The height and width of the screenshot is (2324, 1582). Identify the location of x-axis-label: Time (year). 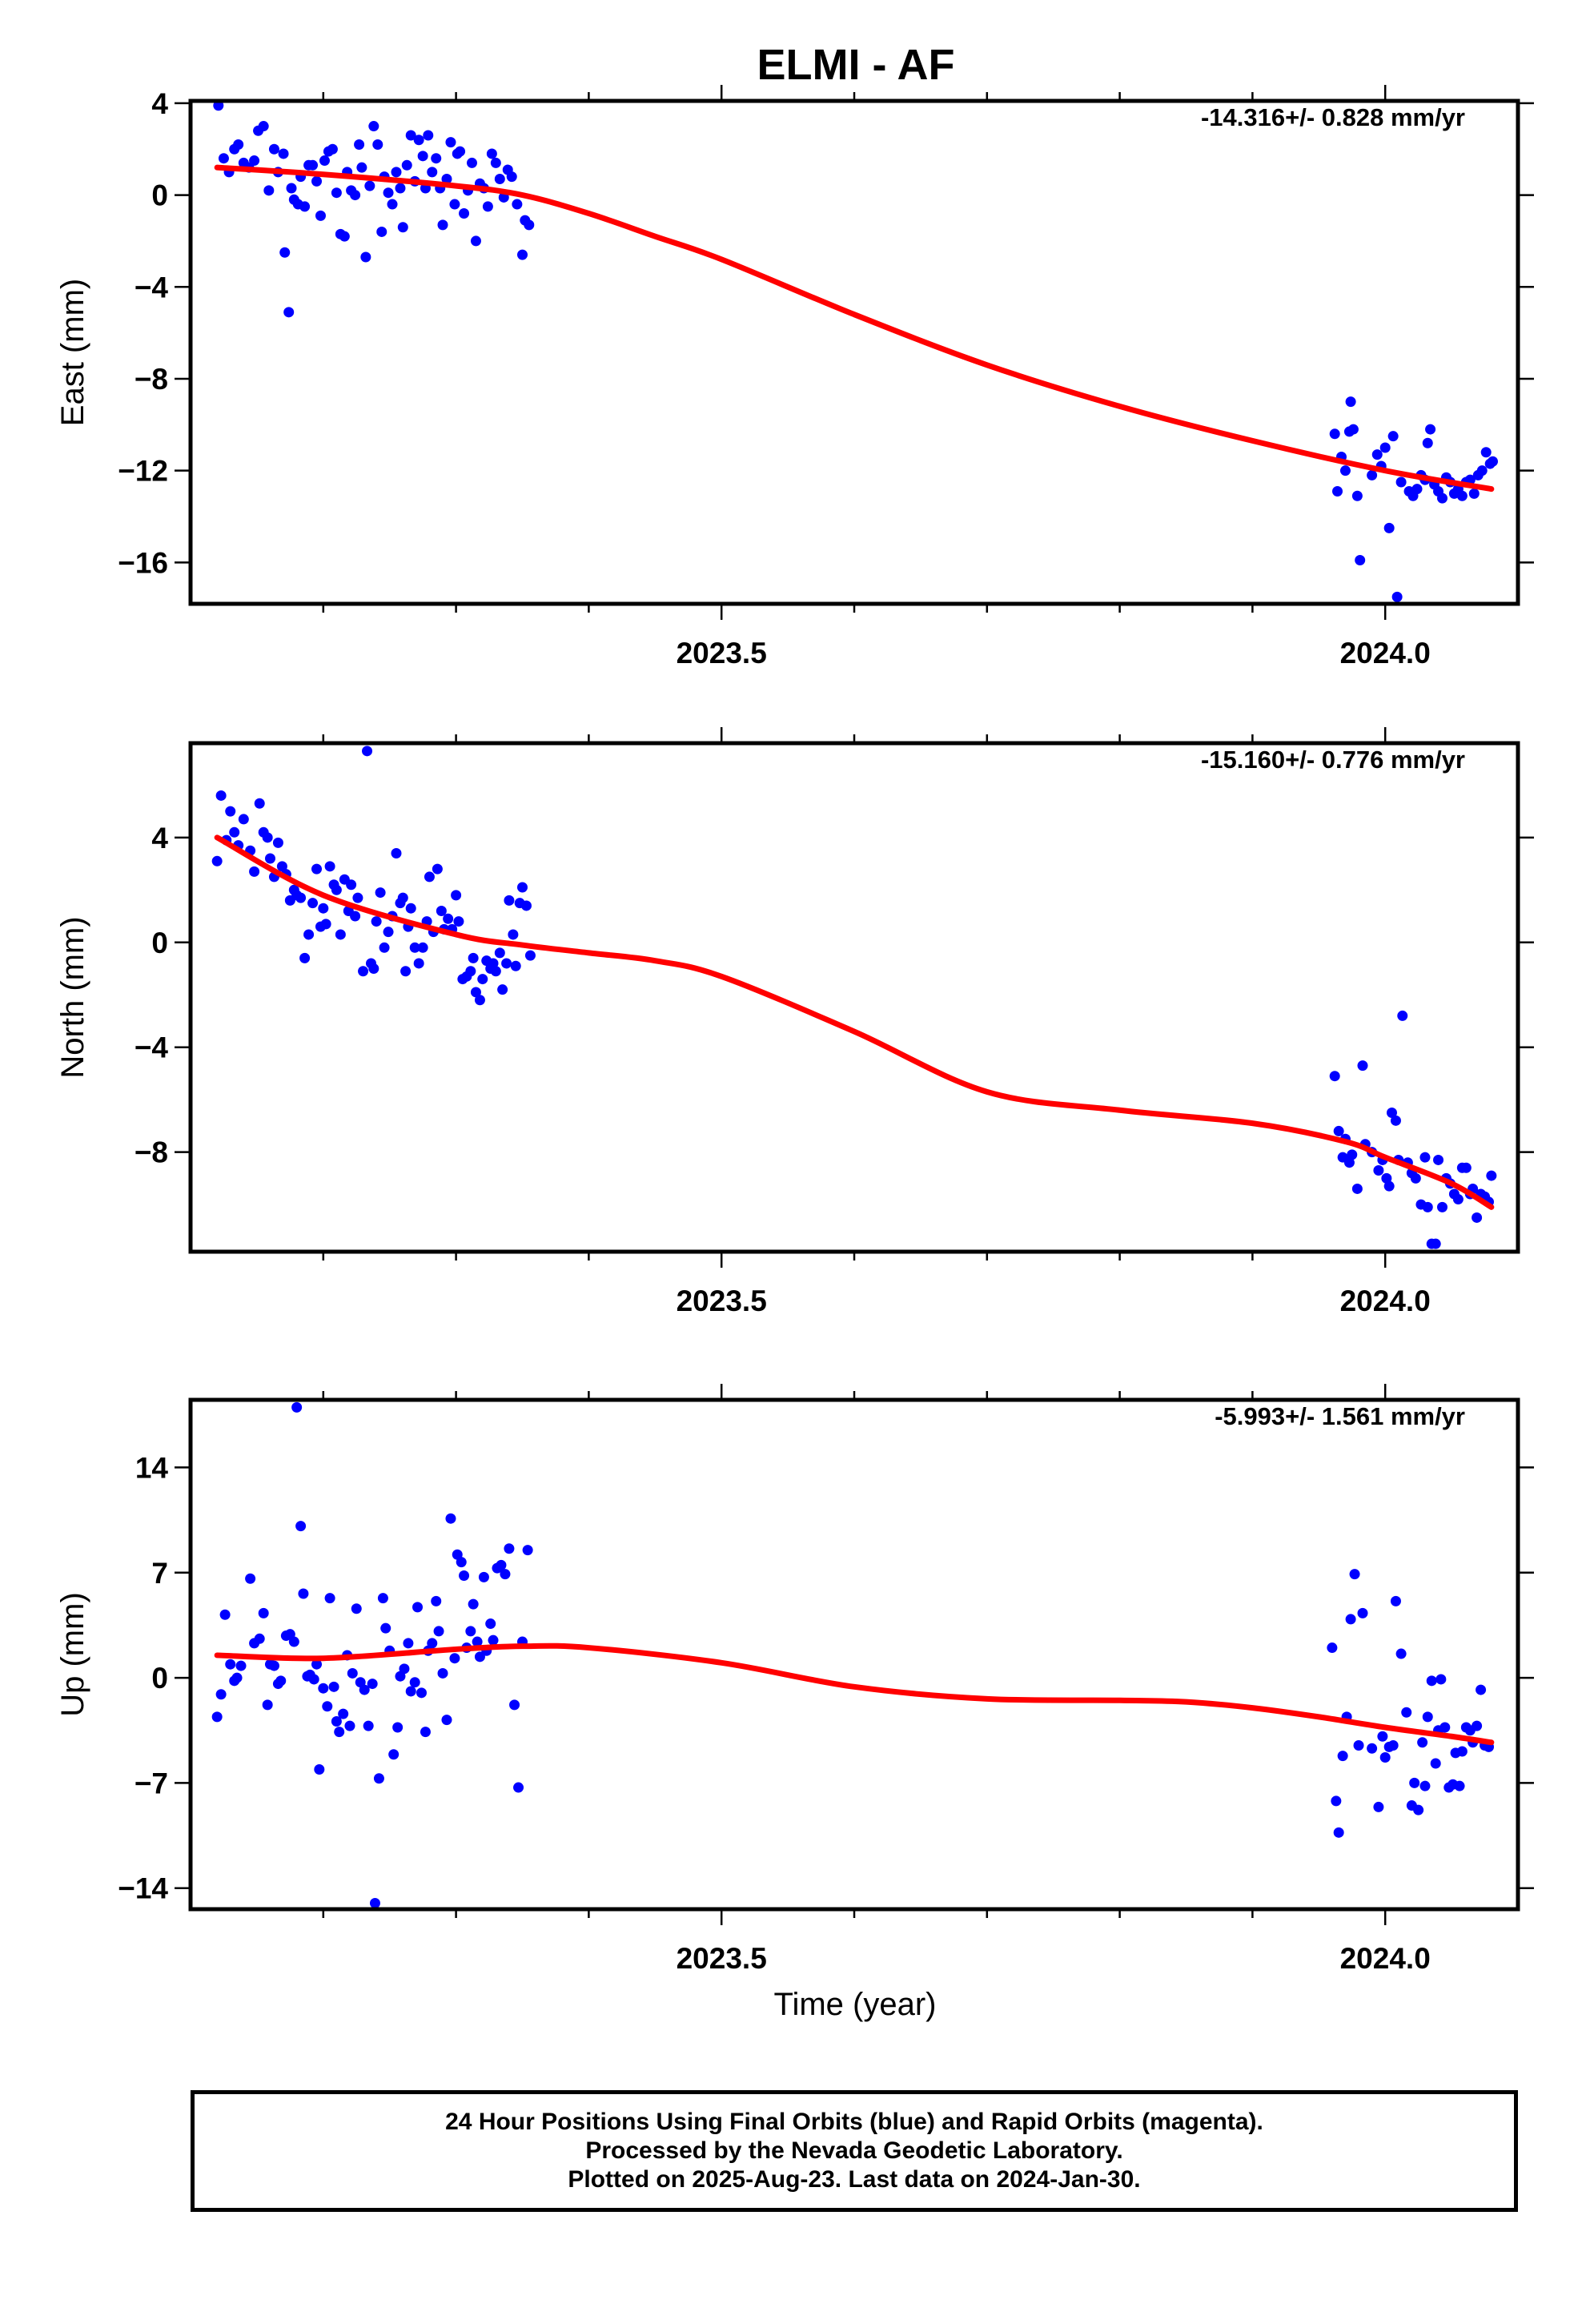
(855, 2005).